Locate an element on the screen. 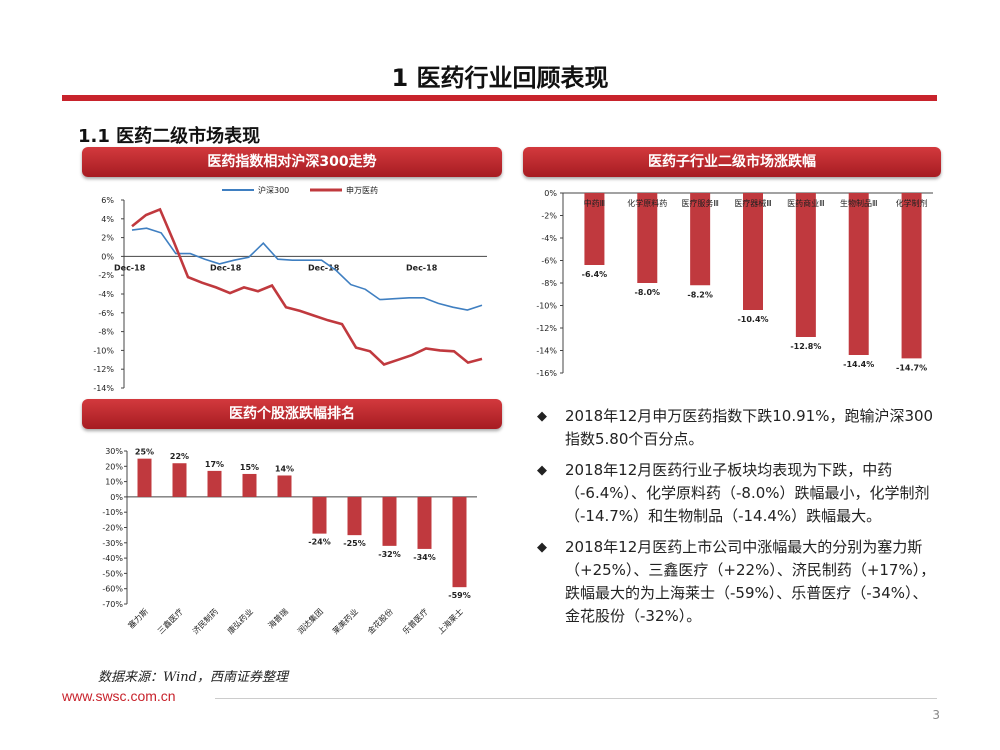  y-tick-label: 6% is located at coordinates (107, 200).